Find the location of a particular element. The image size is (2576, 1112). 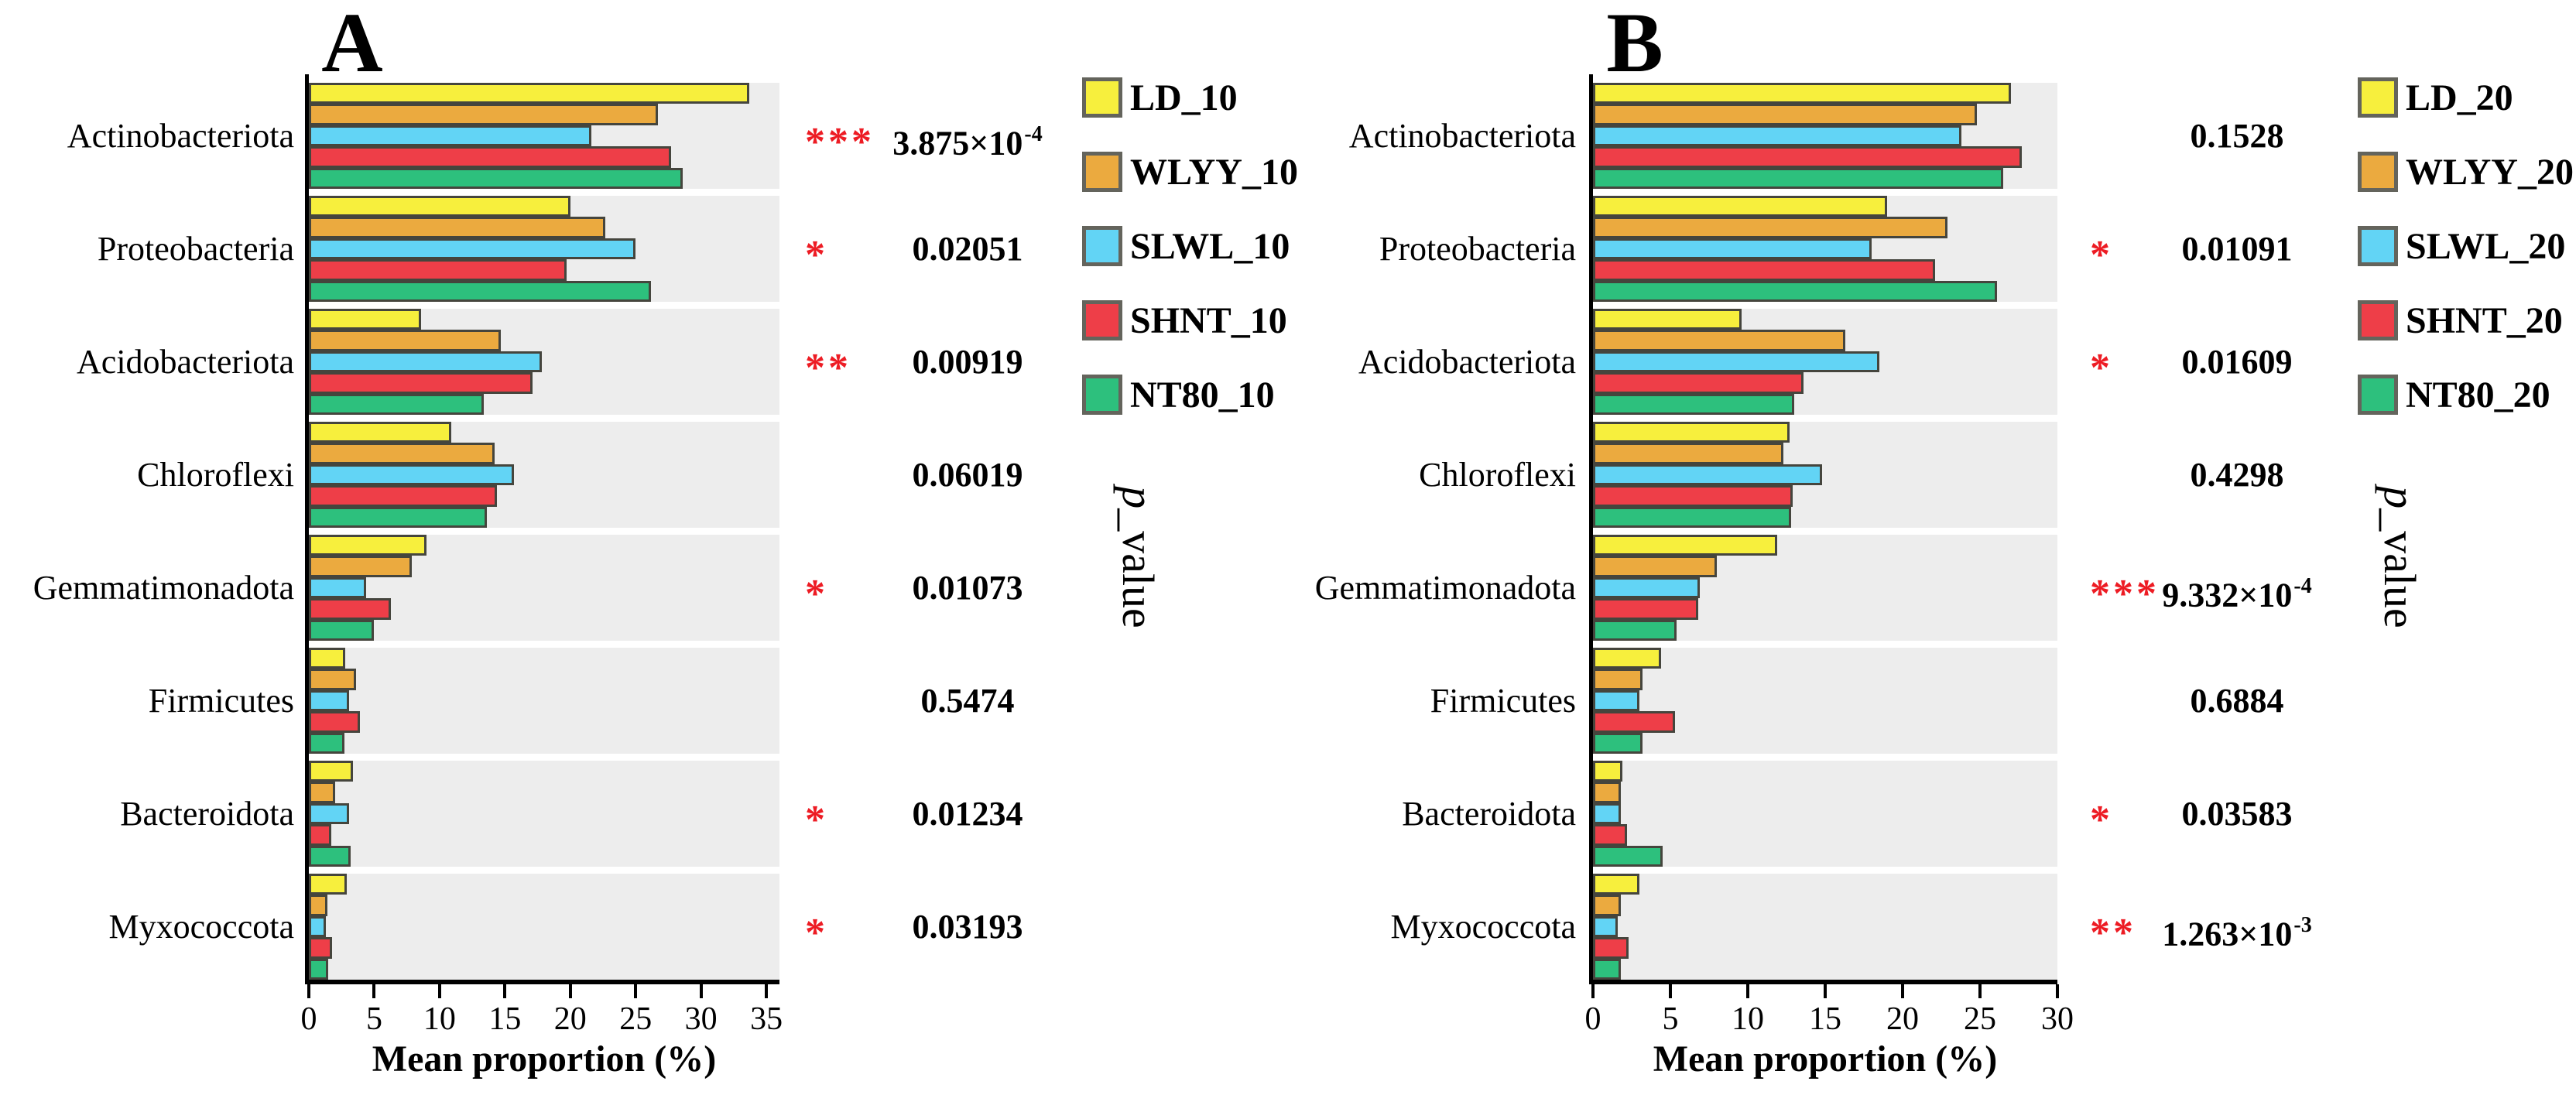

legend-item-WLYY_20: WLYY_20 is located at coordinates (2467, 172).